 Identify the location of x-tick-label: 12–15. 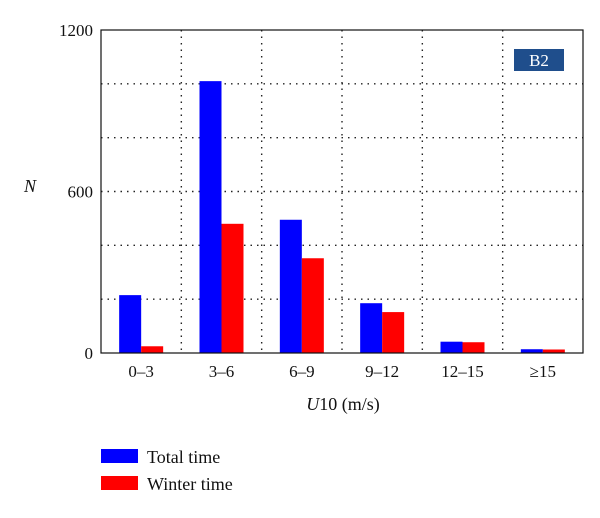
(462, 371).